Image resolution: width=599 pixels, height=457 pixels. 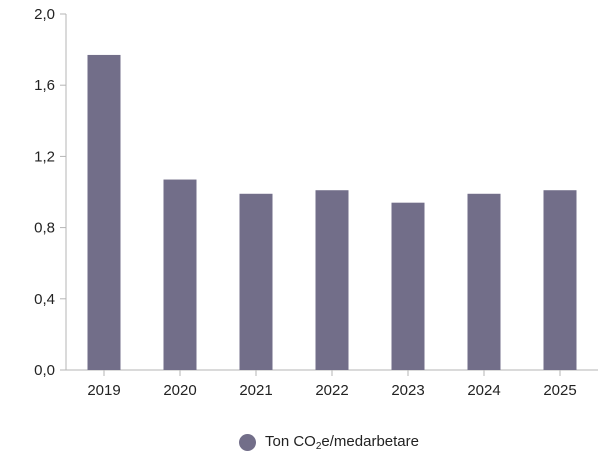 What do you see at coordinates (179, 390) in the screenshot?
I see `x-tick-label: 2020` at bounding box center [179, 390].